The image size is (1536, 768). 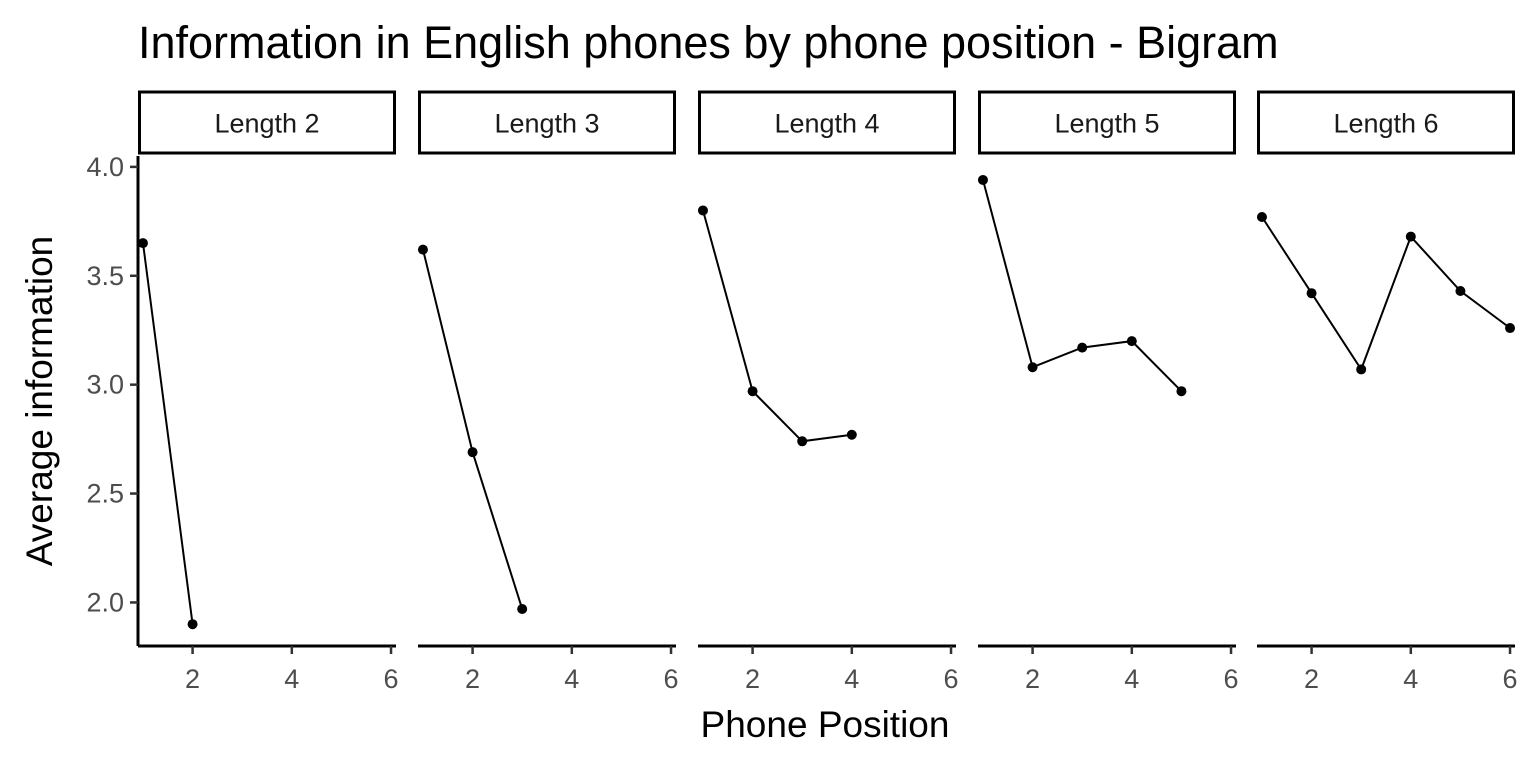 What do you see at coordinates (105, 385) in the screenshot?
I see `y-tick-label: 3.0` at bounding box center [105, 385].